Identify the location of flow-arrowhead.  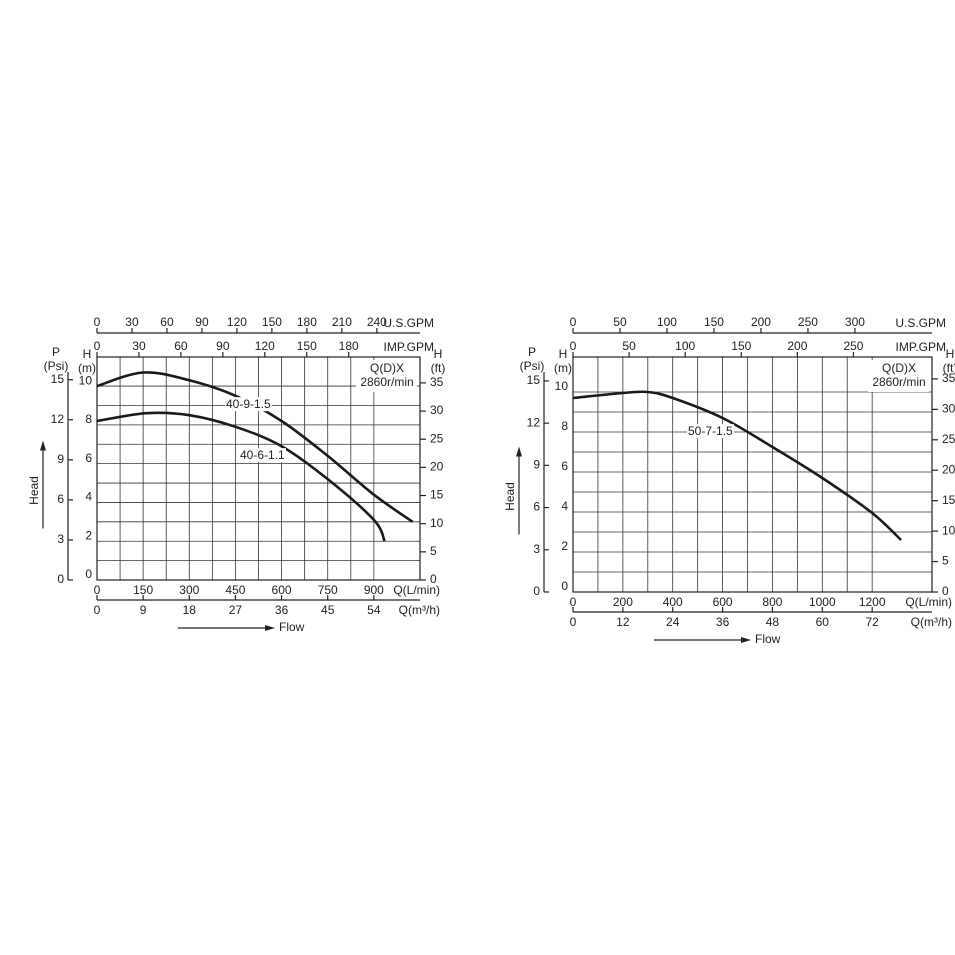
(746, 640).